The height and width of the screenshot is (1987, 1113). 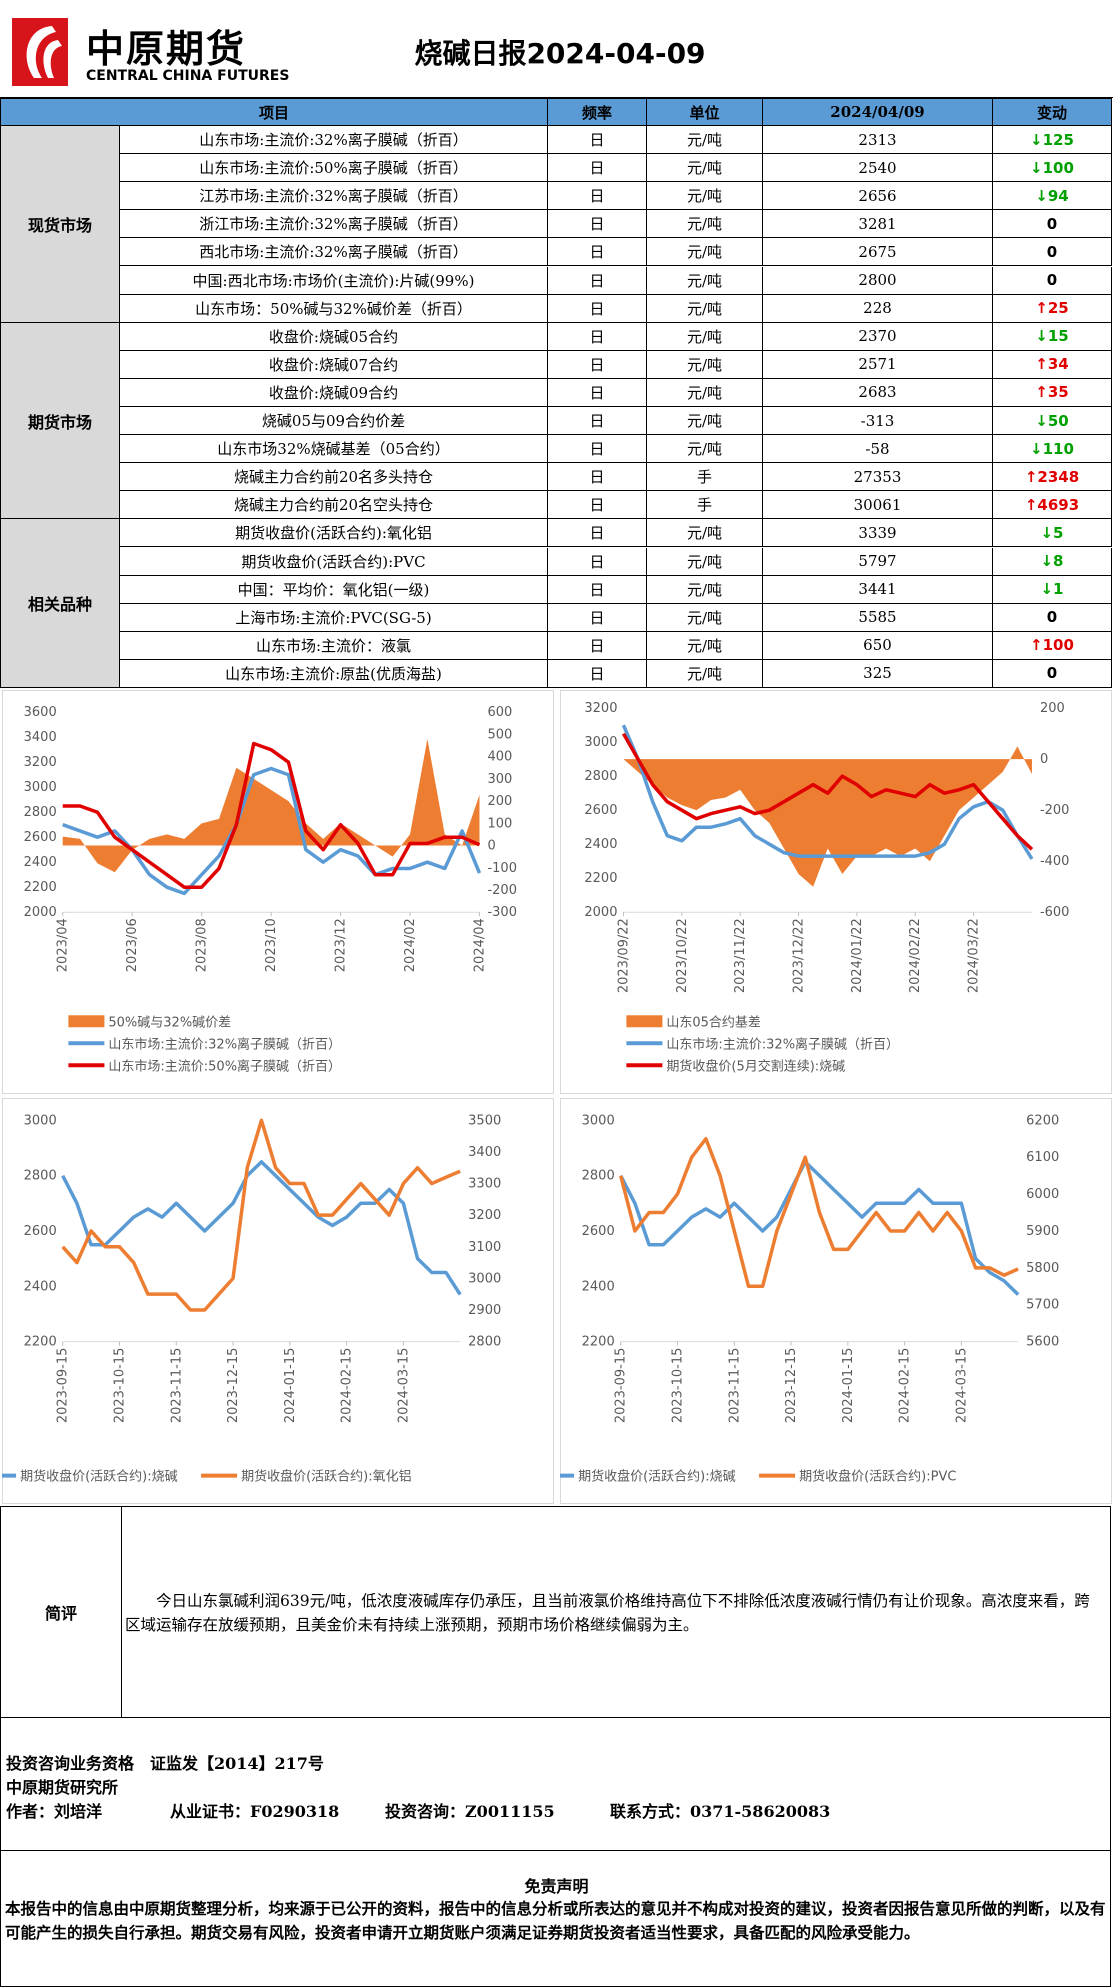 I want to click on table-cell: 山东市场:主流价：液氯, so click(x=334, y=645).